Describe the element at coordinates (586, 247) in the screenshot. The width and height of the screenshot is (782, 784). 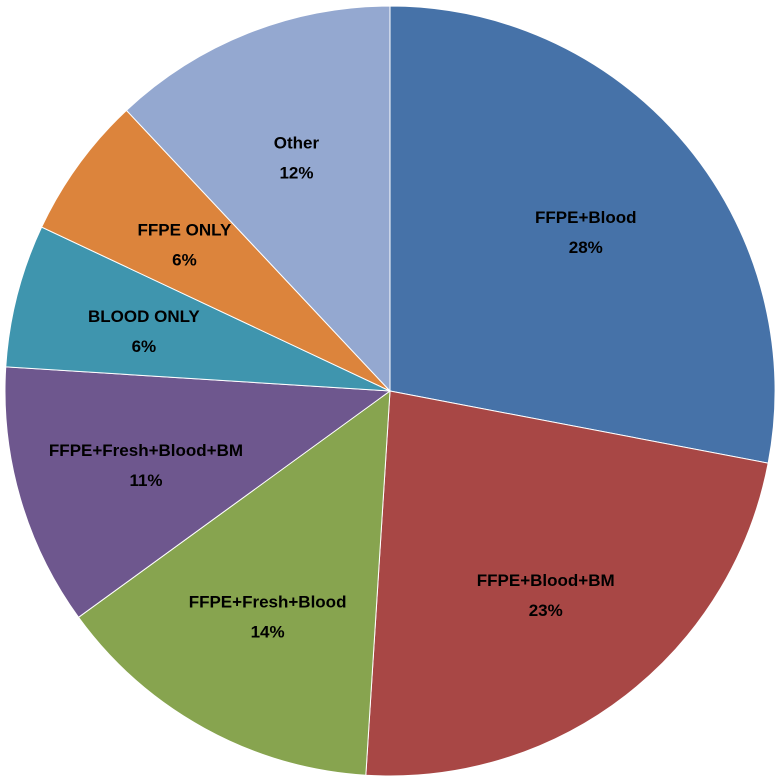
I see `slice-value-label-ffpe-blood: 28%` at that location.